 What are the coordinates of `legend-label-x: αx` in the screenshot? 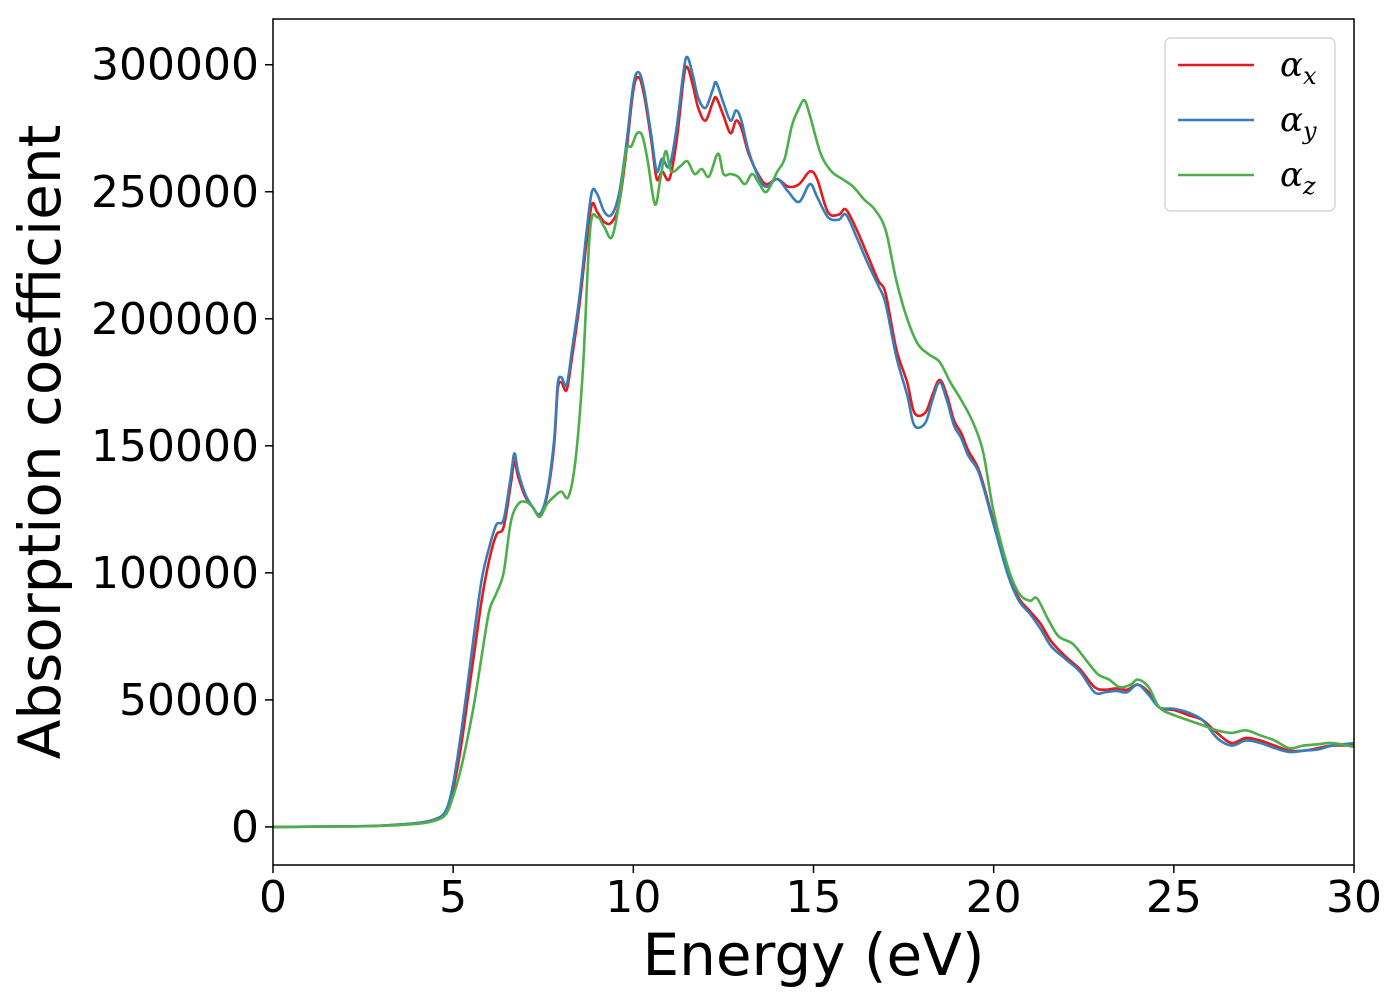 It's located at (1298, 67).